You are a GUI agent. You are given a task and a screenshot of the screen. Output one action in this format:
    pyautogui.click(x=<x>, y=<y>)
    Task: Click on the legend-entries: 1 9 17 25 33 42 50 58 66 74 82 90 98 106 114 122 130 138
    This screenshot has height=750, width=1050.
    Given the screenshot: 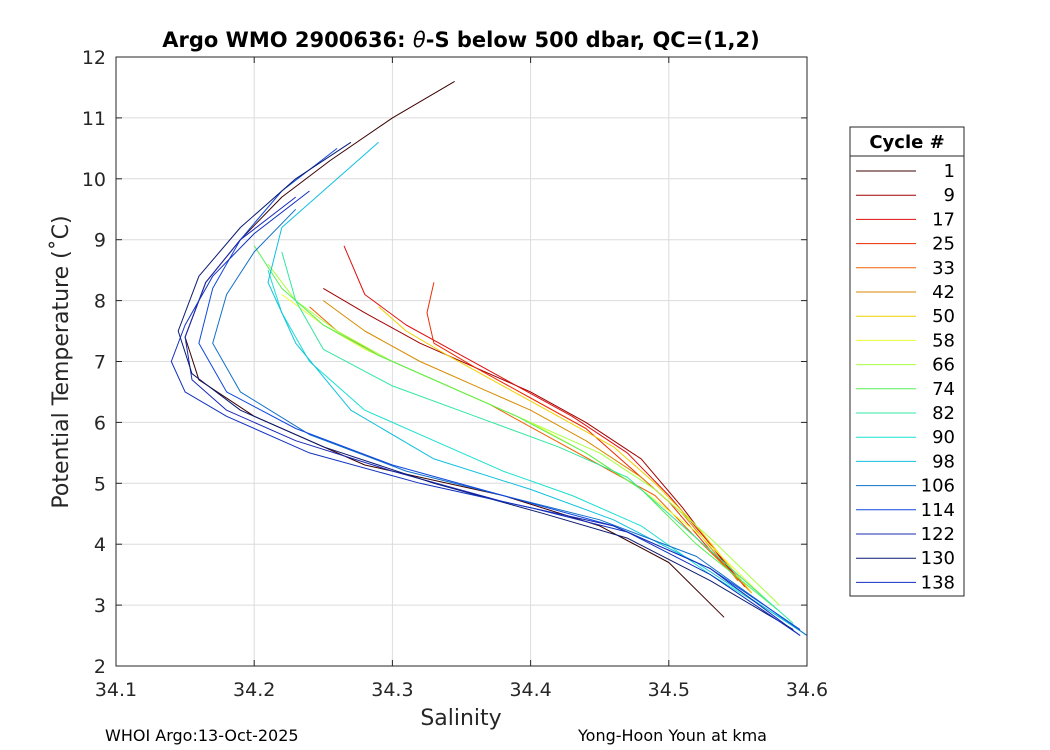 What is the action you would take?
    pyautogui.click(x=905, y=377)
    